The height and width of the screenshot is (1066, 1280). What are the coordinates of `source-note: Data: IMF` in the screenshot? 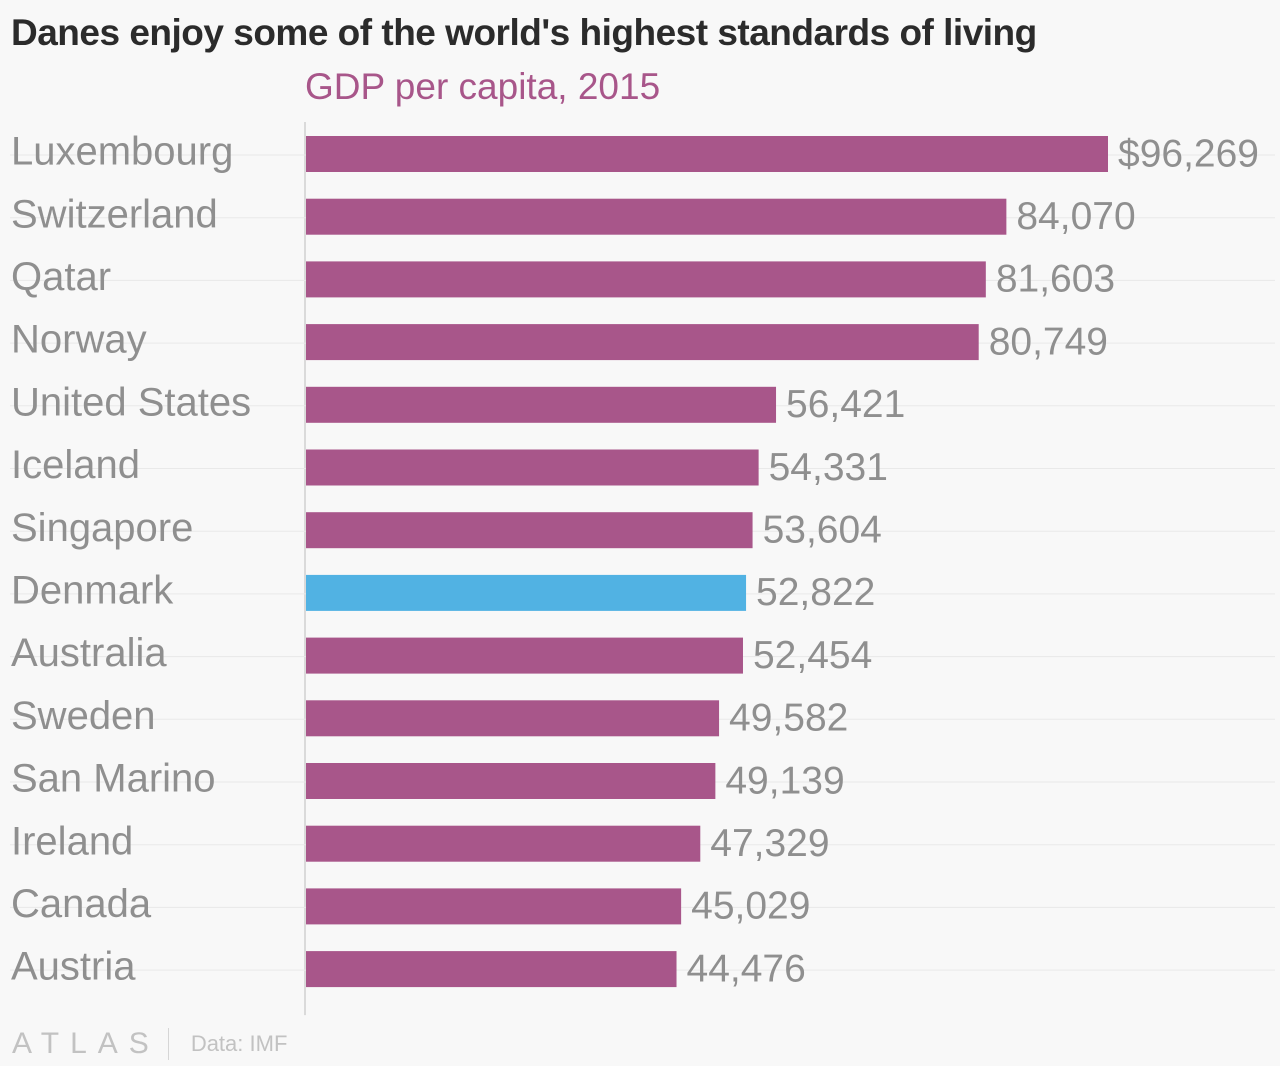 It's located at (239, 1043).